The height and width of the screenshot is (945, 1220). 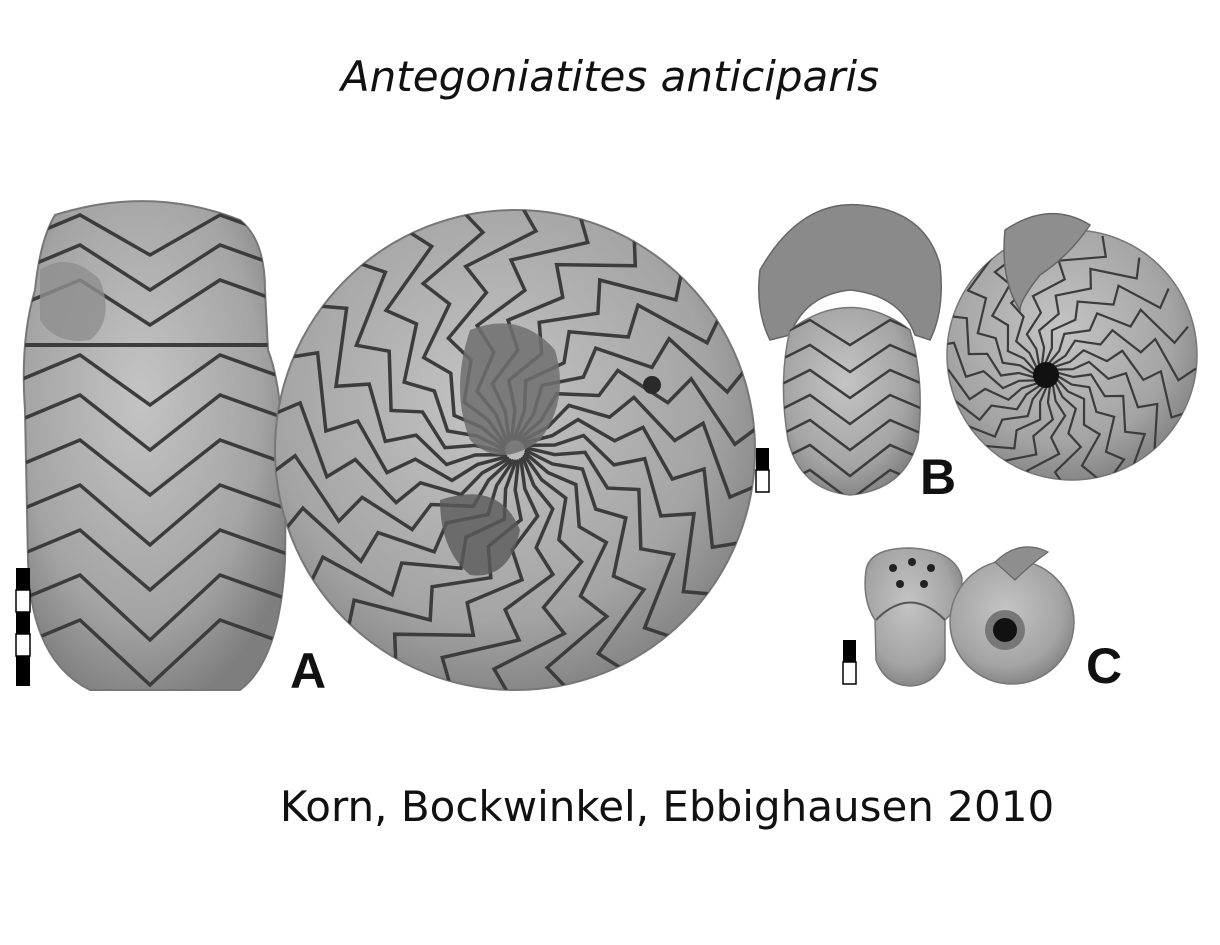 I want to click on panel-label-b: B, so click(x=938, y=477).